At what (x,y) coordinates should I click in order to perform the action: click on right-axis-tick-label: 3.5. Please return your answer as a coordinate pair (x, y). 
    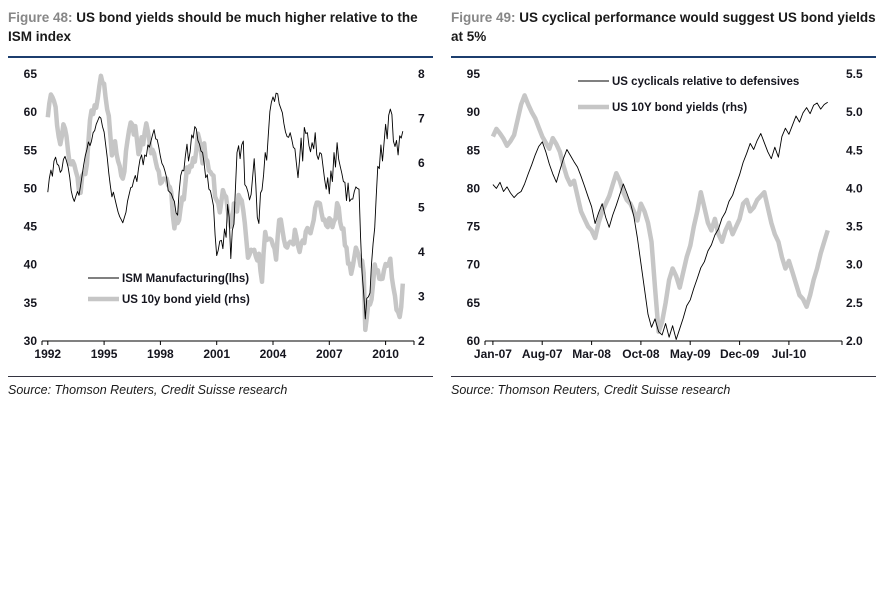
    Looking at the image, I should click on (854, 227).